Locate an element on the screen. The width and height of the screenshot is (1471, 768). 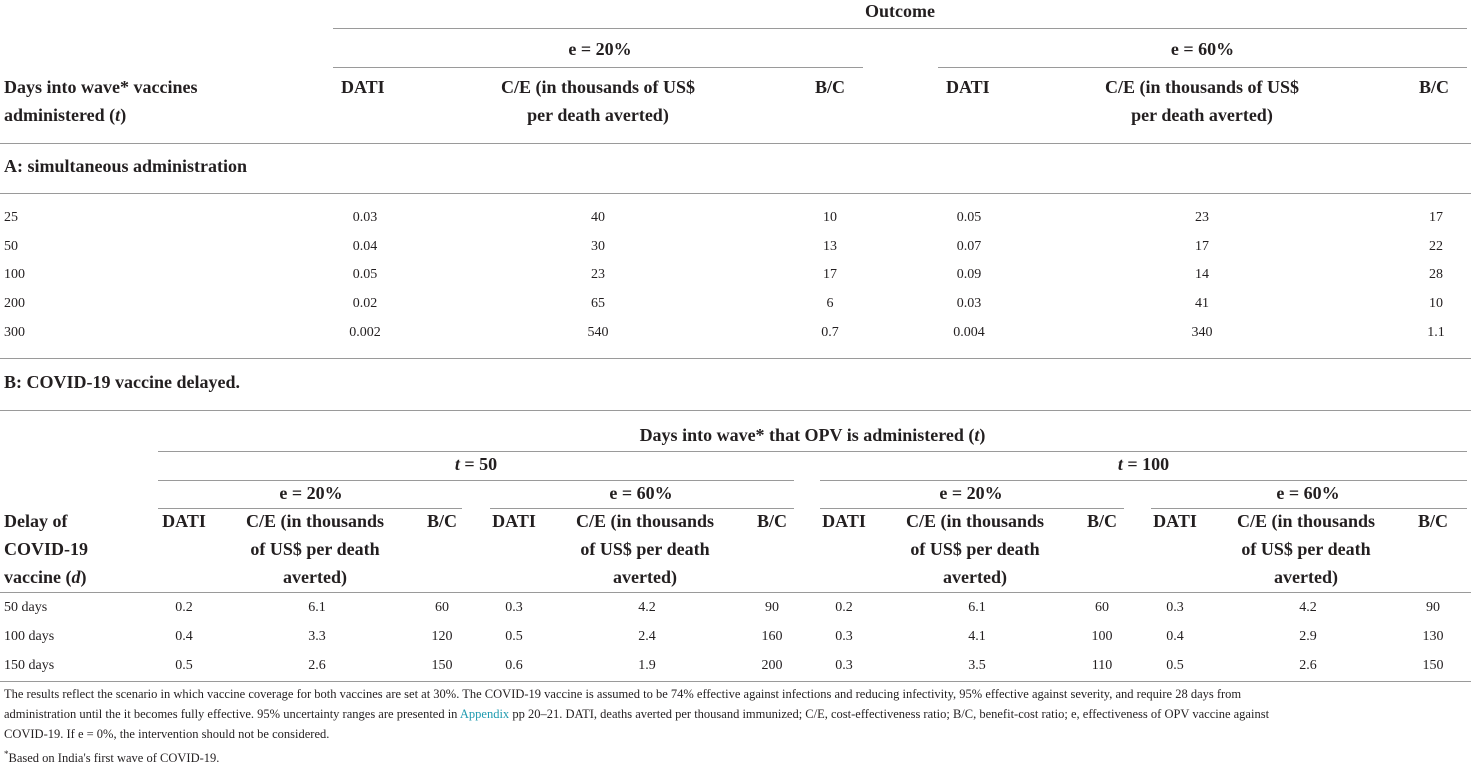
cell-bc: 1.1 is located at coordinates (1436, 332).